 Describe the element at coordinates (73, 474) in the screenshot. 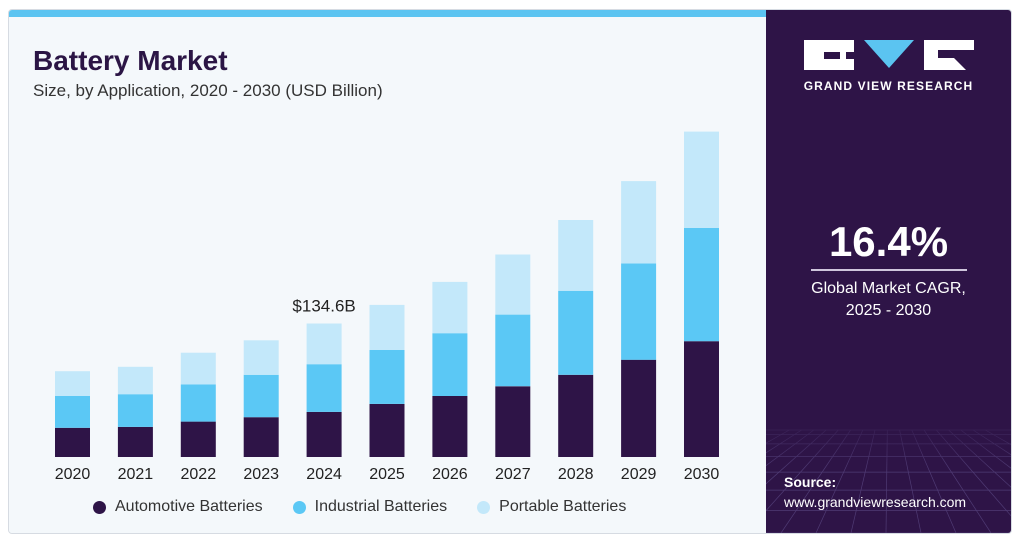

I see `x-tick-label: 2020` at that location.